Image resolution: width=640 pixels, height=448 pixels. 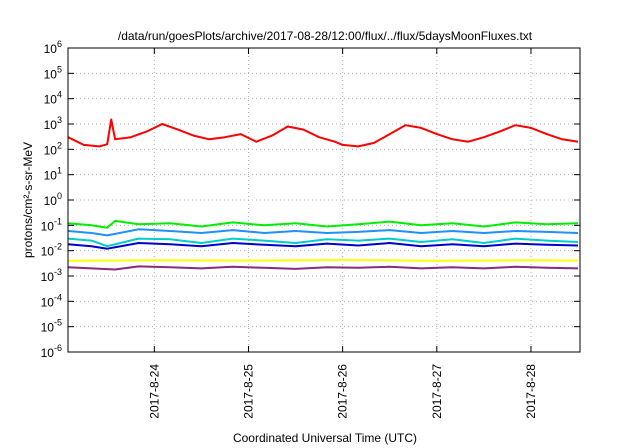 I want to click on x-tick-label: 2017-8-28, so click(x=531, y=391).